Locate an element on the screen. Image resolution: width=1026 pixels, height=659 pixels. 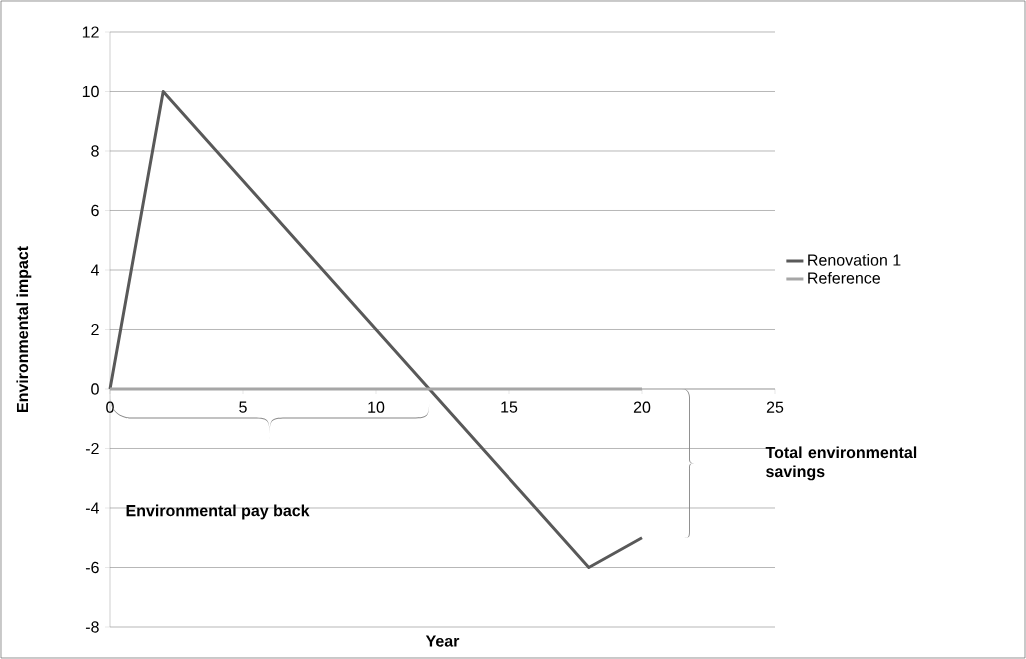
y-tick-label: 2 is located at coordinates (95, 329).